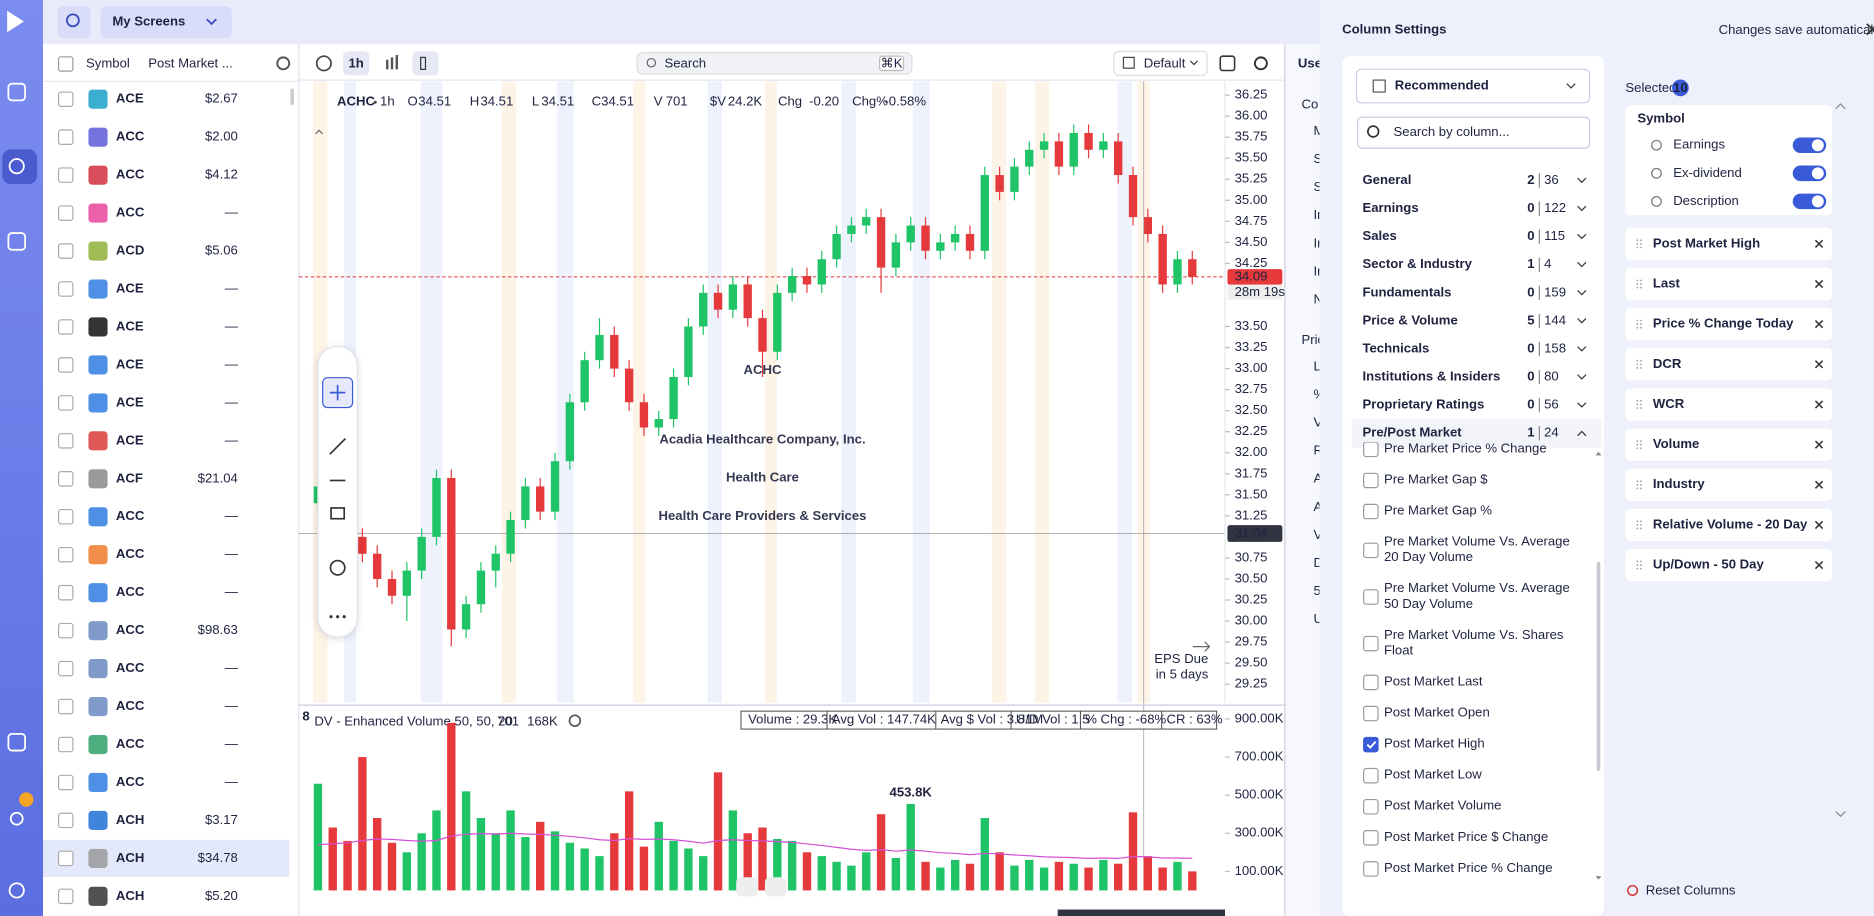 The height and width of the screenshot is (916, 1874). What do you see at coordinates (1474, 377) in the screenshot?
I see `column-group: Institutions & Insiders 0 80` at bounding box center [1474, 377].